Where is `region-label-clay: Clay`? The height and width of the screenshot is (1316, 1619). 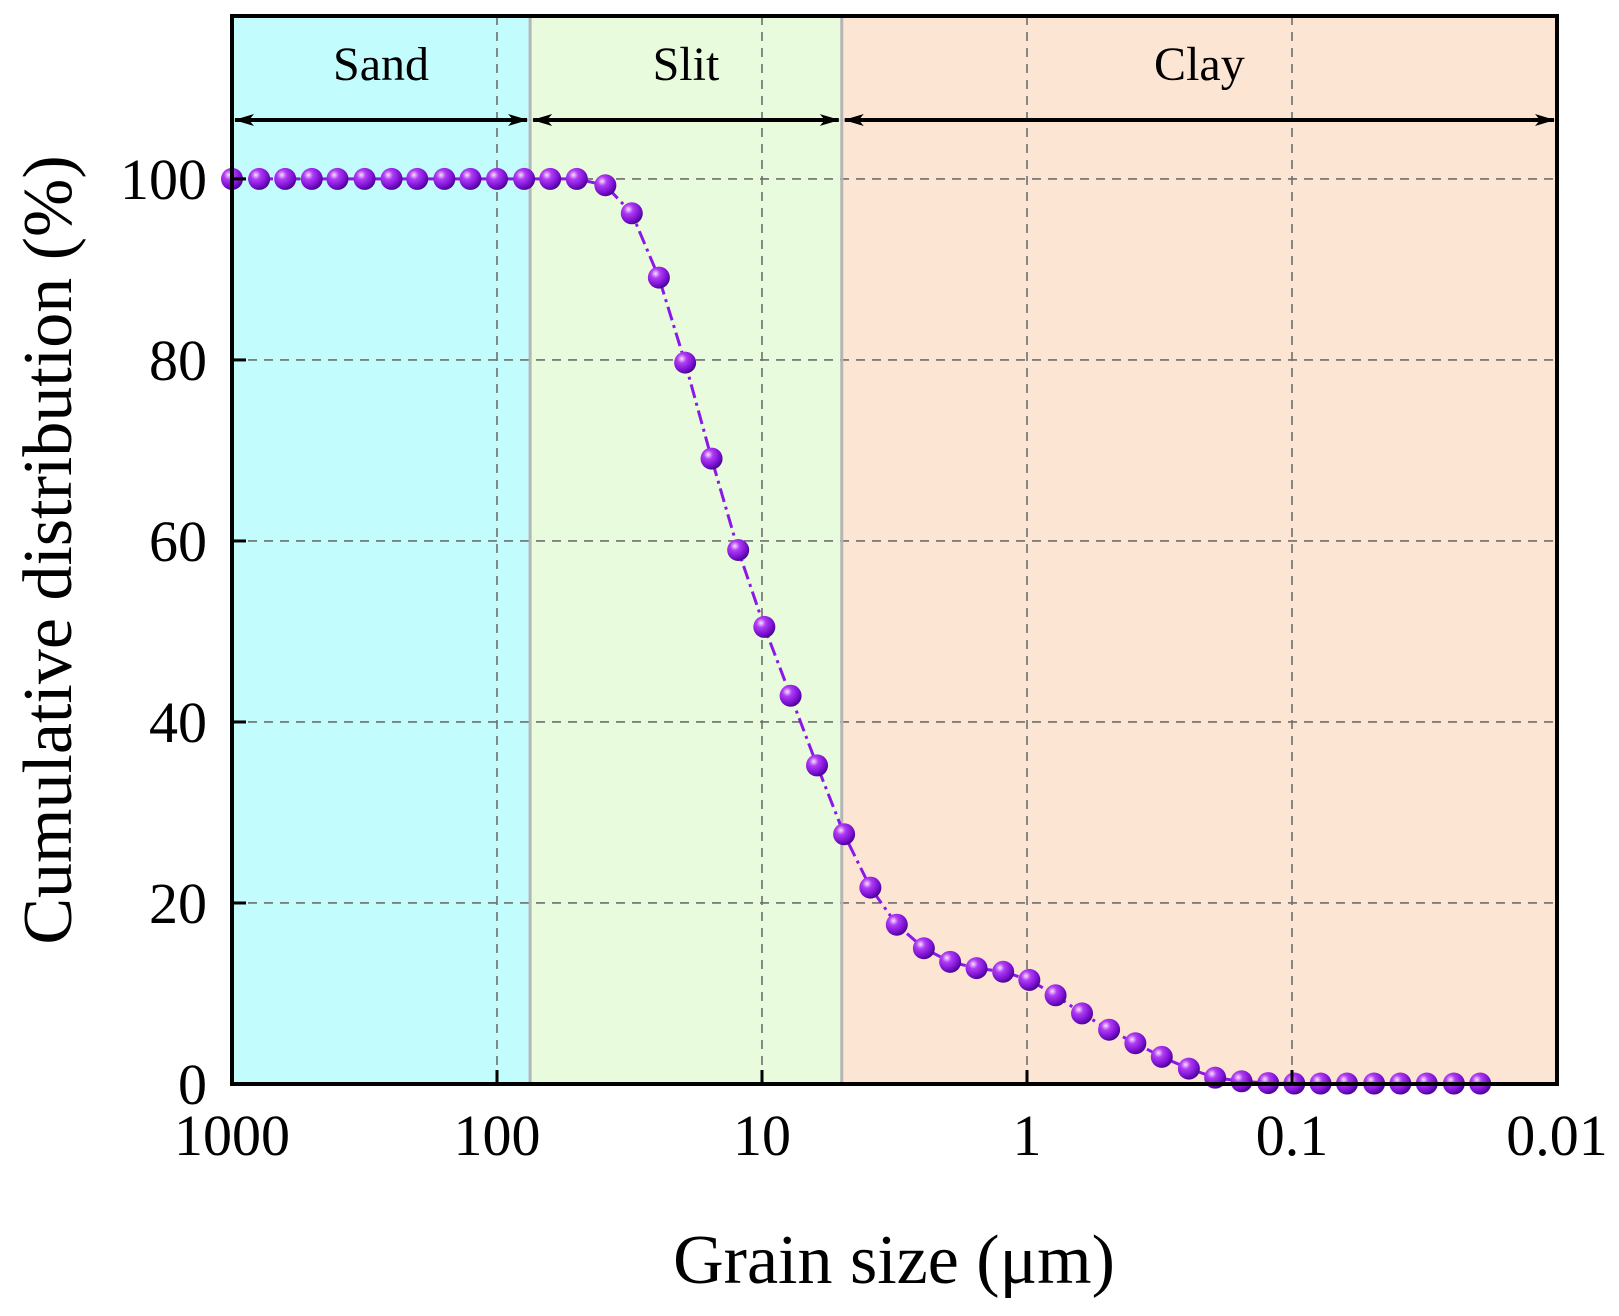 region-label-clay: Clay is located at coordinates (1199, 64).